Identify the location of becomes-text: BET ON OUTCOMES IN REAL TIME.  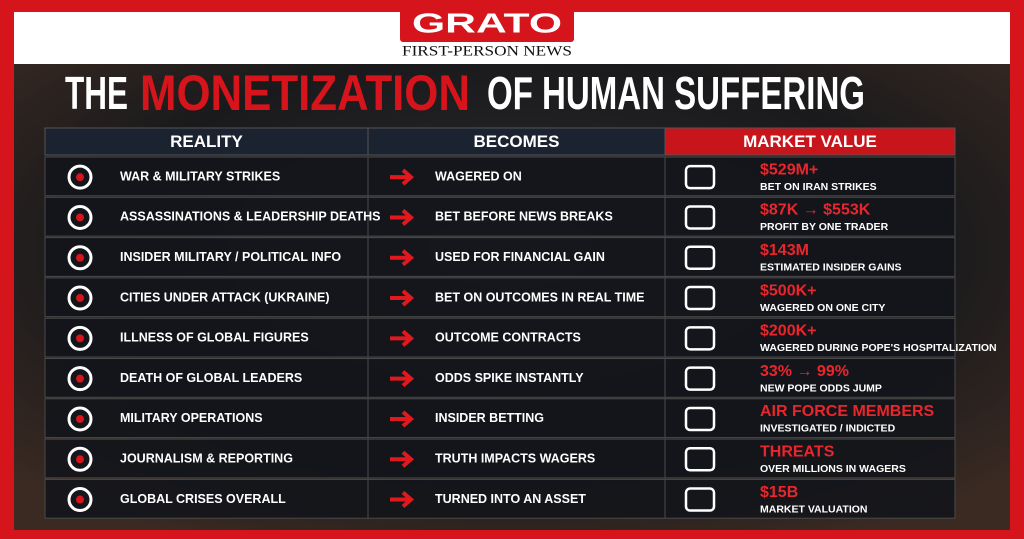
(540, 297).